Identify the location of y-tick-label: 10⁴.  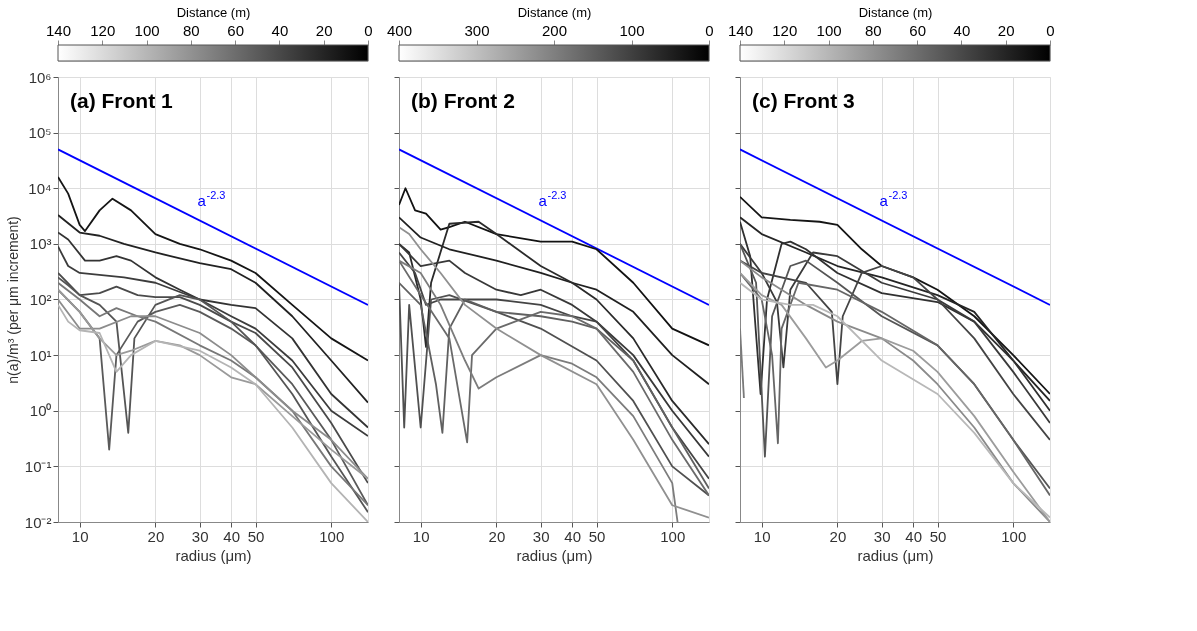
(40, 188).